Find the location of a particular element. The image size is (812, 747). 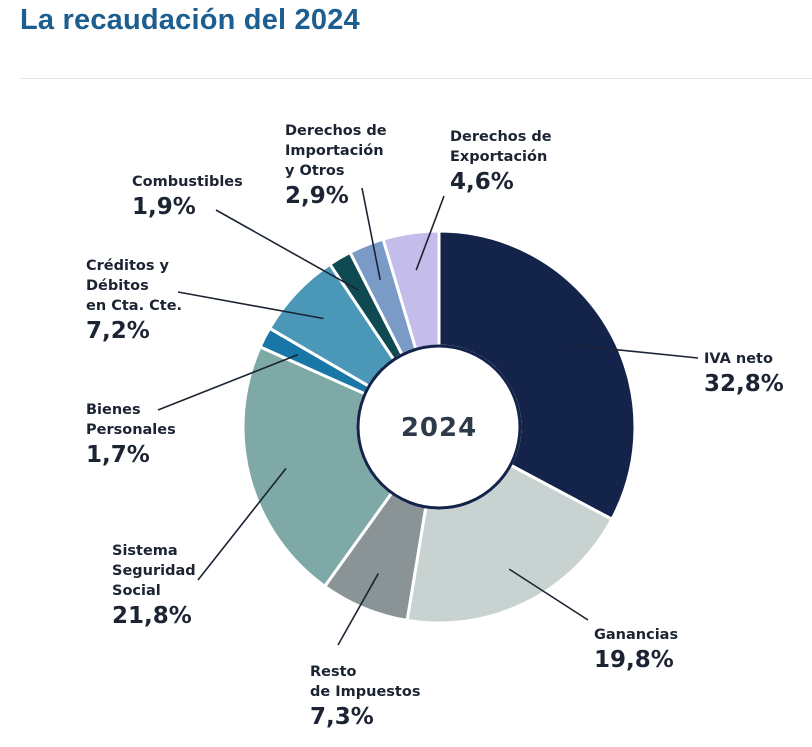

label-pct-exportacion: 4,6% is located at coordinates (482, 182).